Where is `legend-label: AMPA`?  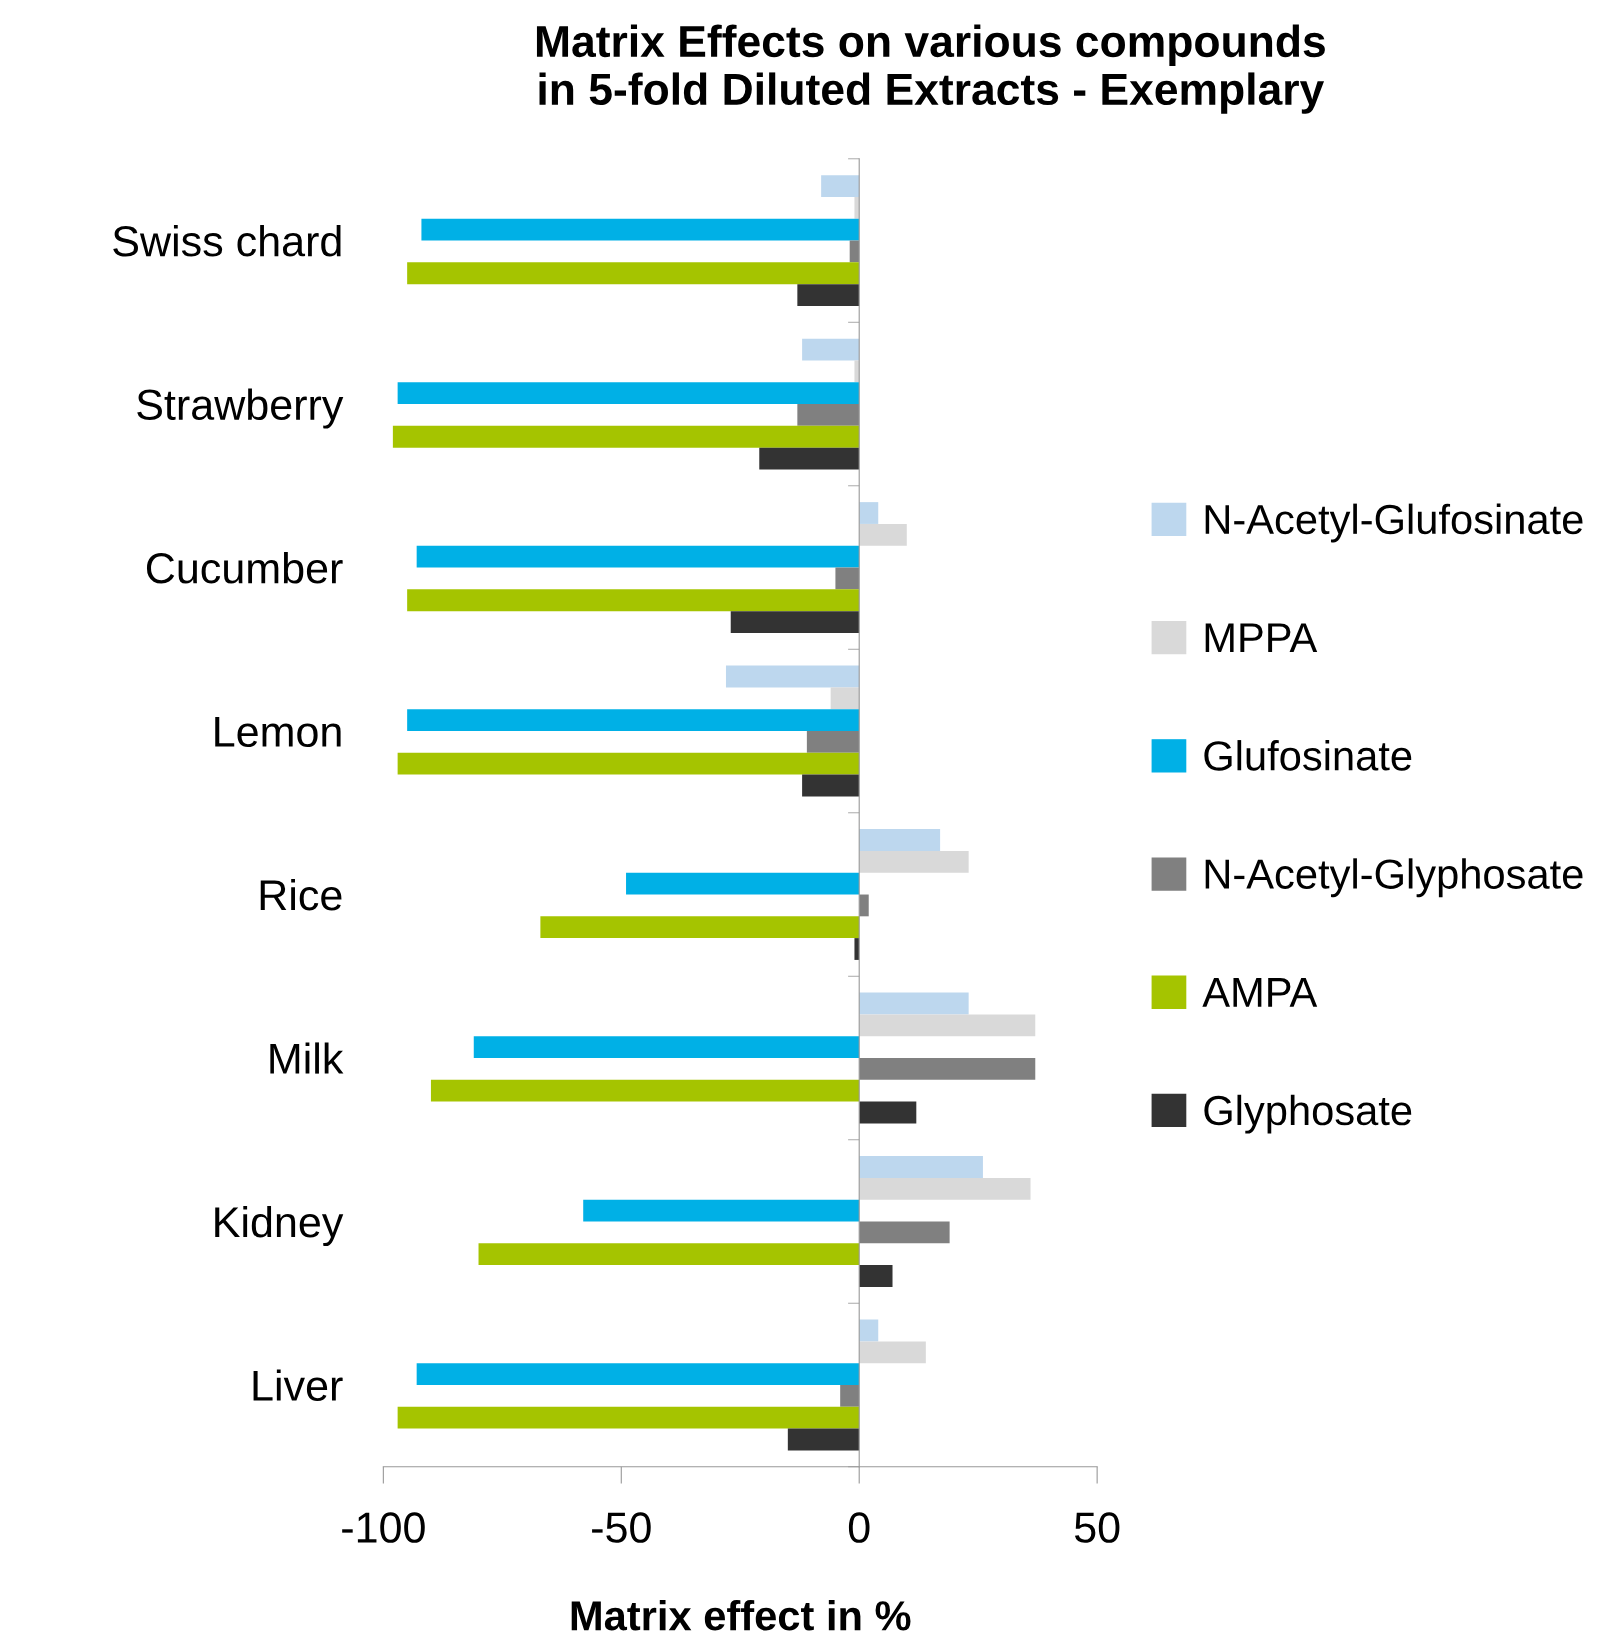 legend-label: AMPA is located at coordinates (1260, 992).